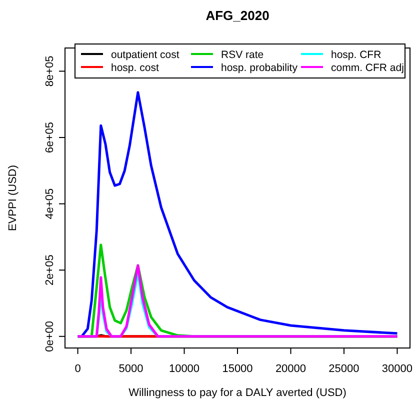 This screenshot has width=414, height=410. I want to click on x-axis-title: Willingness to pay for a DALY averted (USD), so click(237, 393).